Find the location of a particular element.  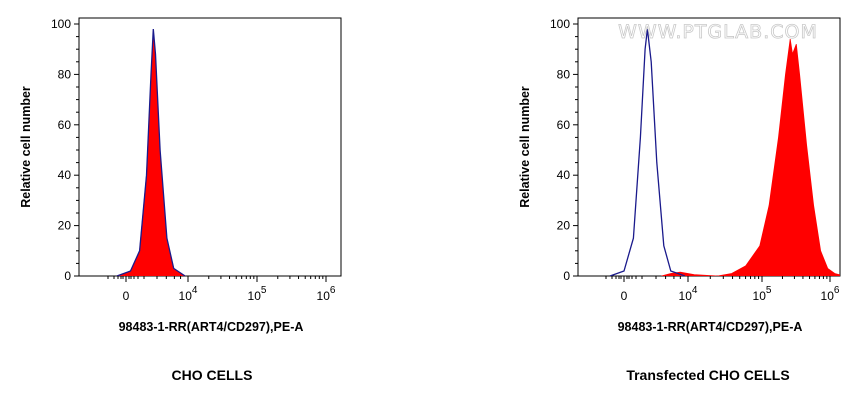

series-stained-area is located at coordinates (750, 157).